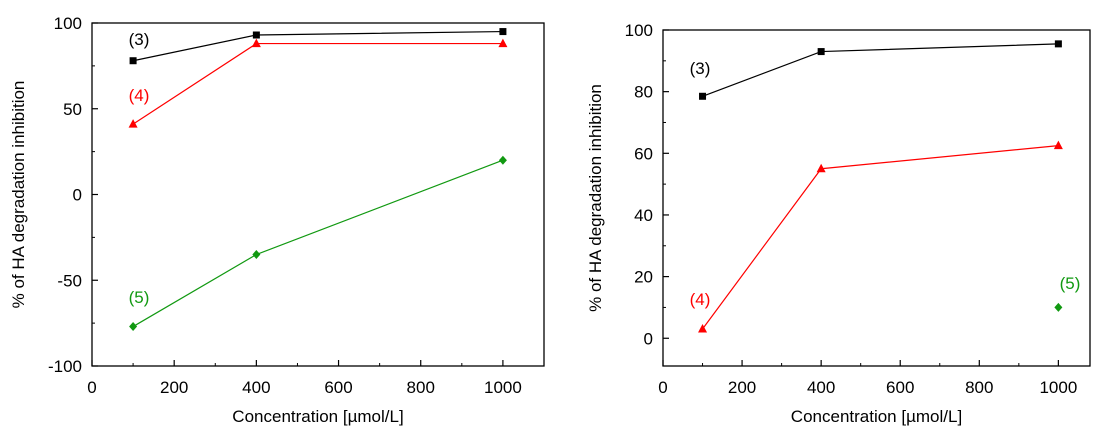 The image size is (1099, 428). What do you see at coordinates (643, 153) in the screenshot?
I see `y-tick-label: 60` at bounding box center [643, 153].